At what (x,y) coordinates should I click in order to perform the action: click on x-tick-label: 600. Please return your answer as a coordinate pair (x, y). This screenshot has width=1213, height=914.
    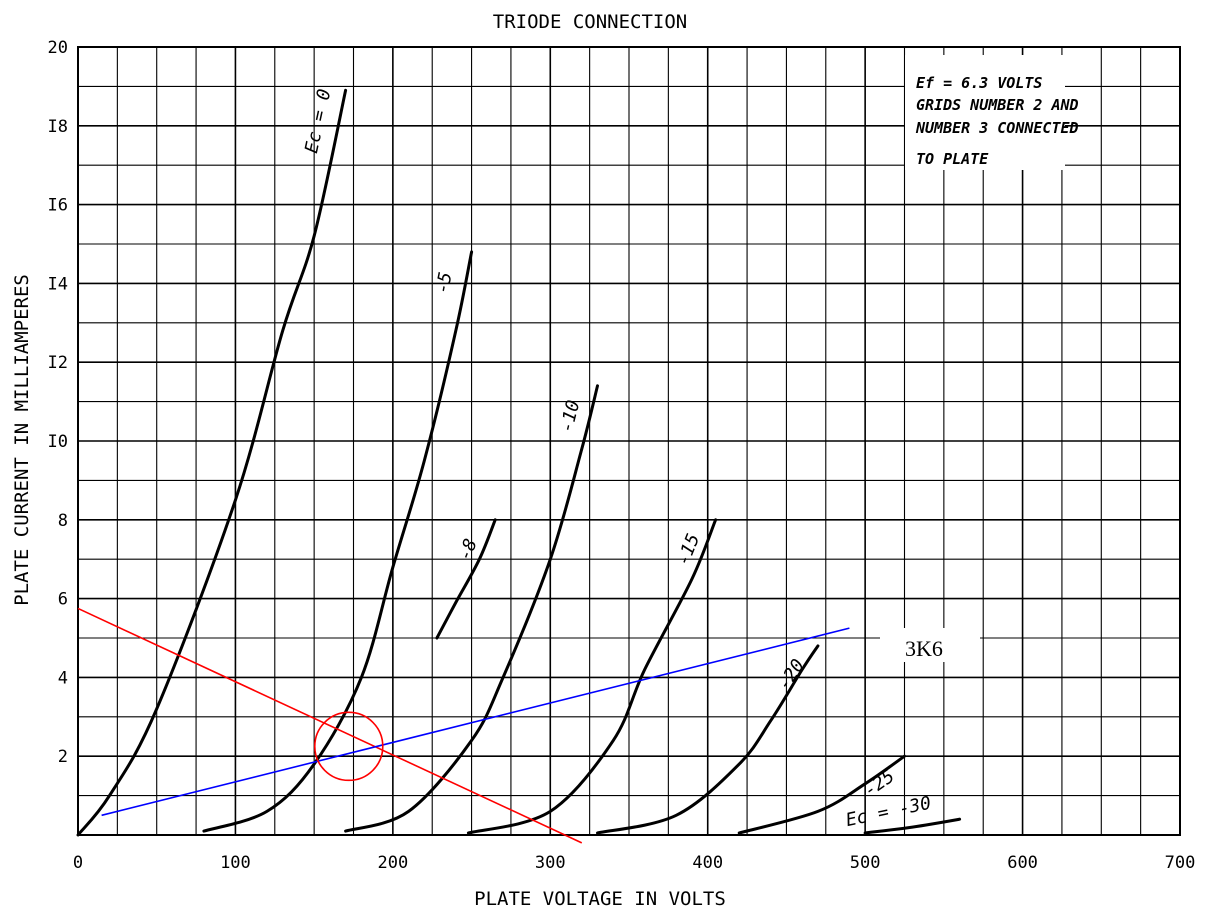
    Looking at the image, I should click on (1022, 863).